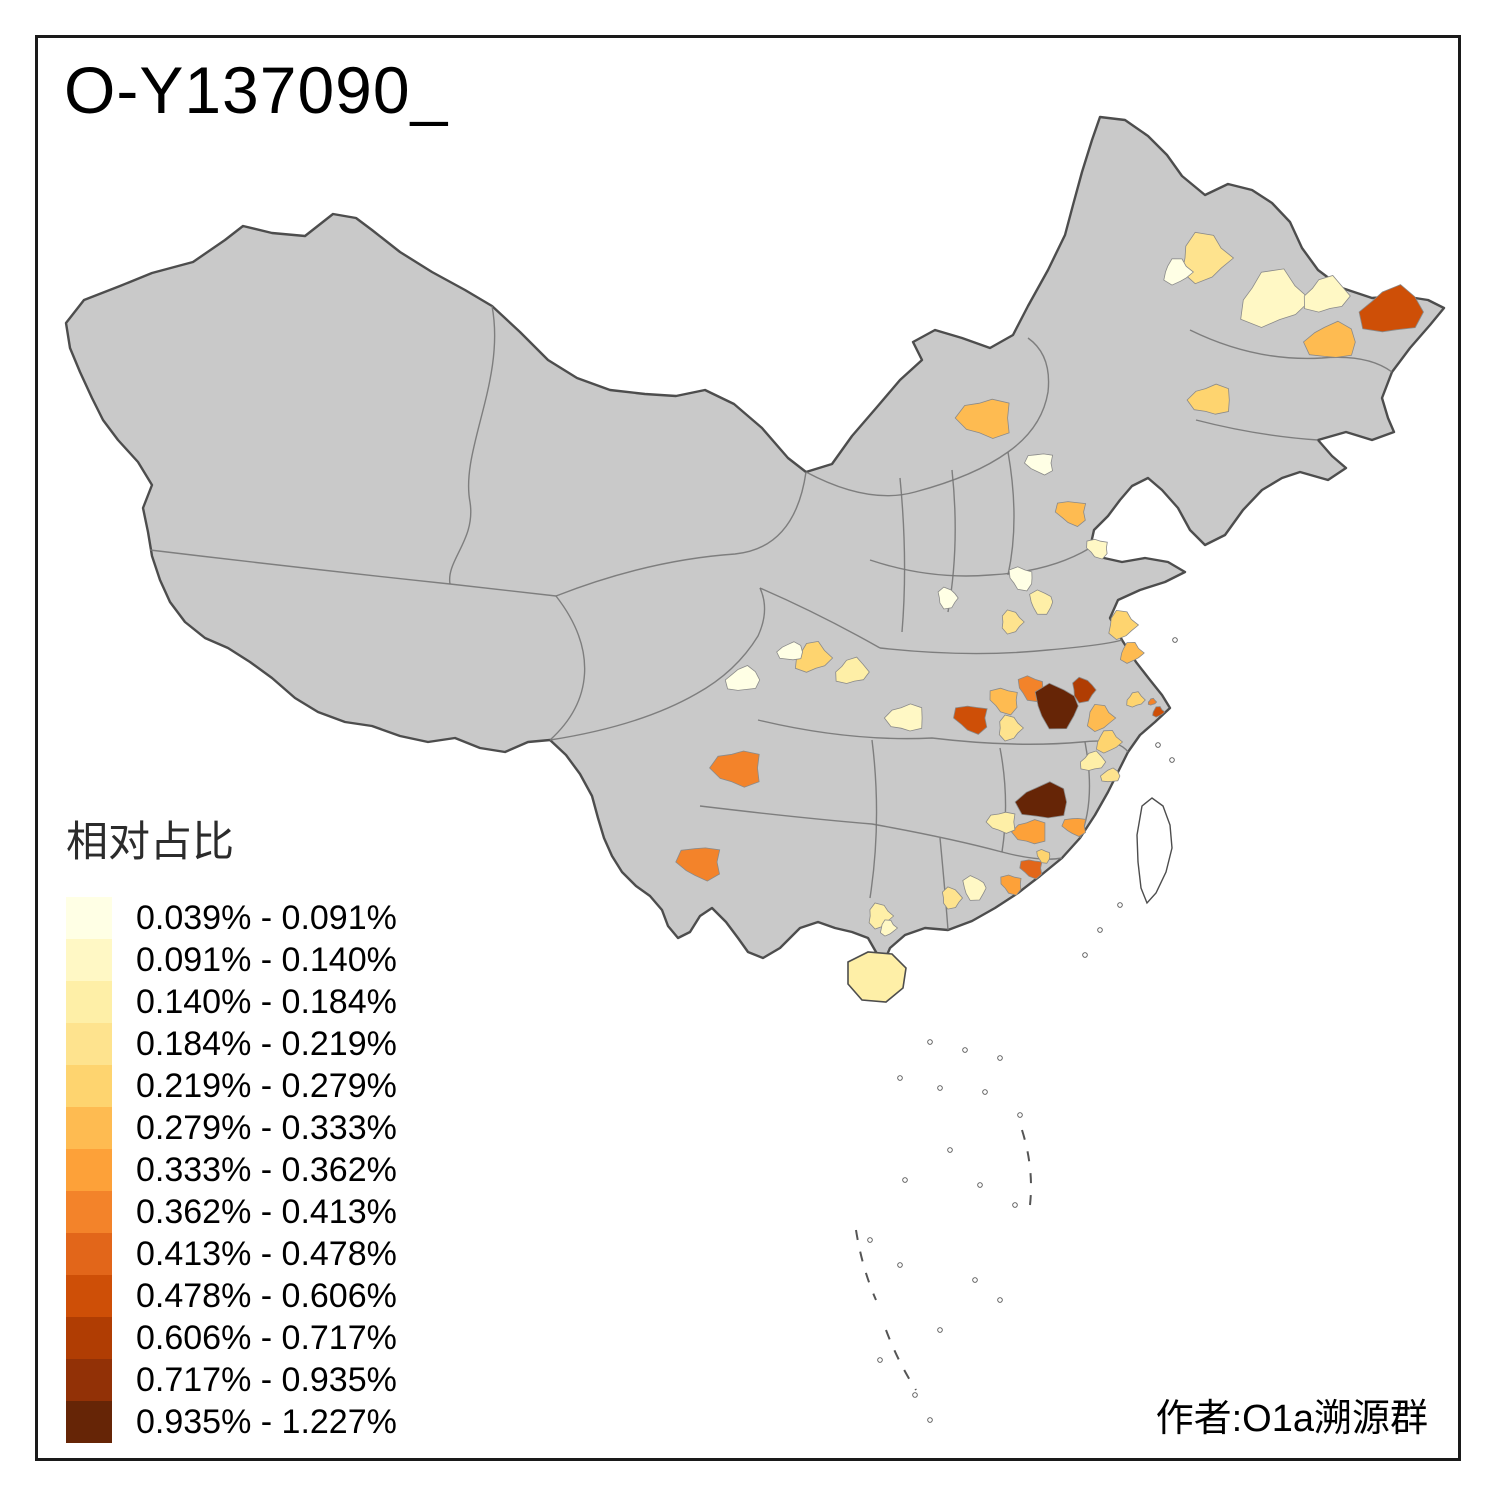 The image size is (1500, 1500). Describe the element at coordinates (266, 1337) in the screenshot. I see `legend-range-label: 0.606% - 0.717%` at that location.